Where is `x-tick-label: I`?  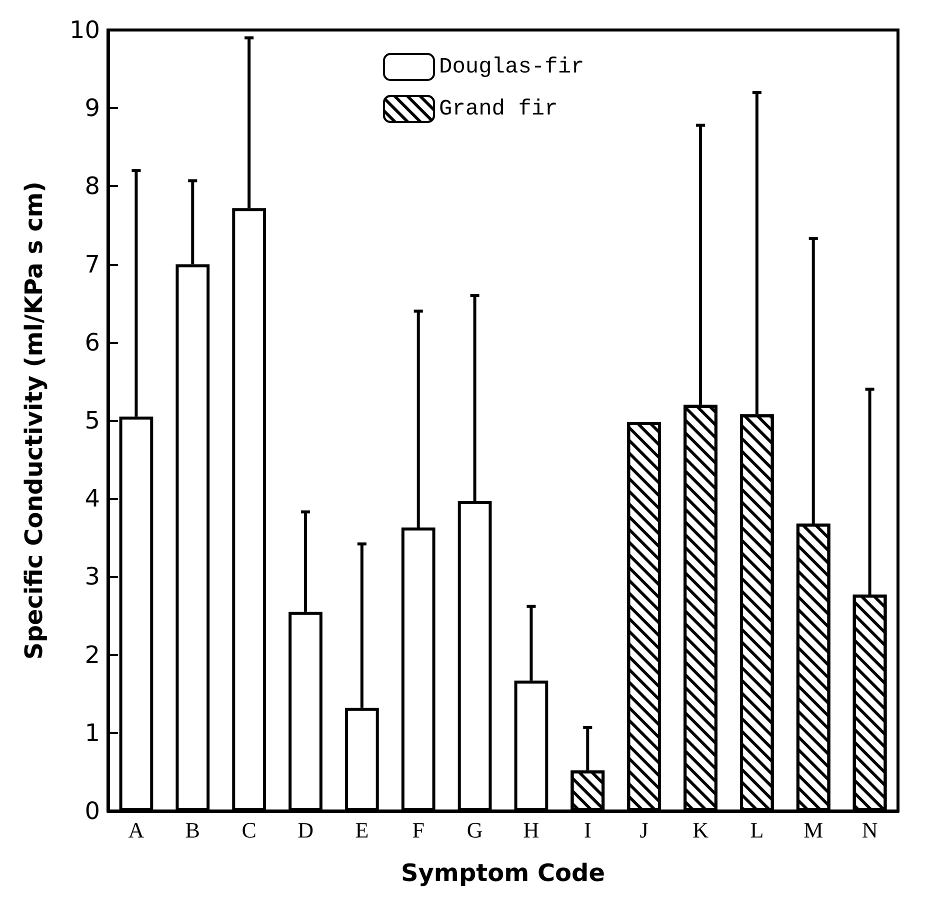
x-tick-label: I is located at coordinates (588, 830).